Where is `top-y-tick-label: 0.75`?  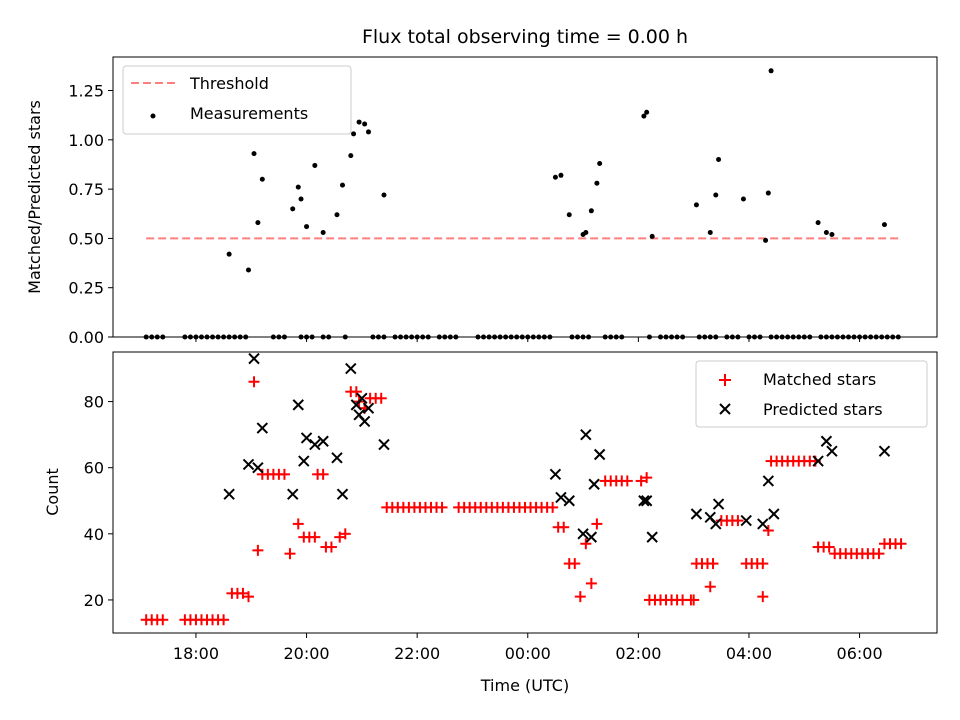
top-y-tick-label: 0.75 is located at coordinates (86, 189).